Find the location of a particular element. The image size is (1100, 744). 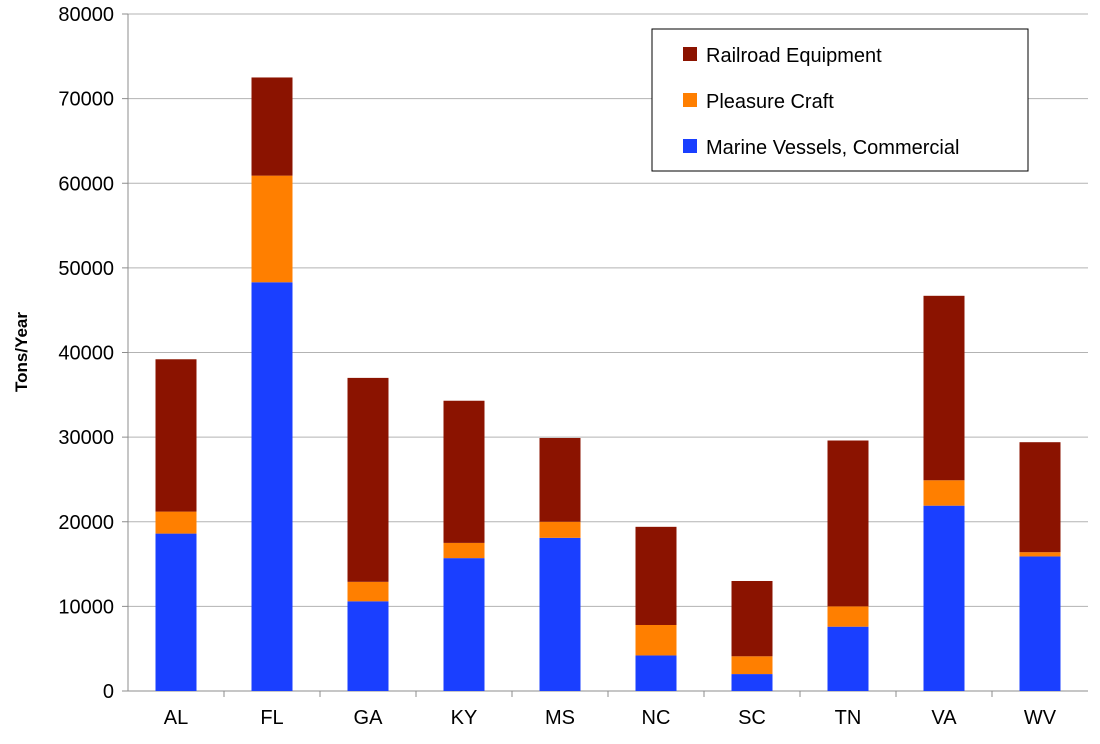

y-tick-label: 10000 is located at coordinates (86, 607).